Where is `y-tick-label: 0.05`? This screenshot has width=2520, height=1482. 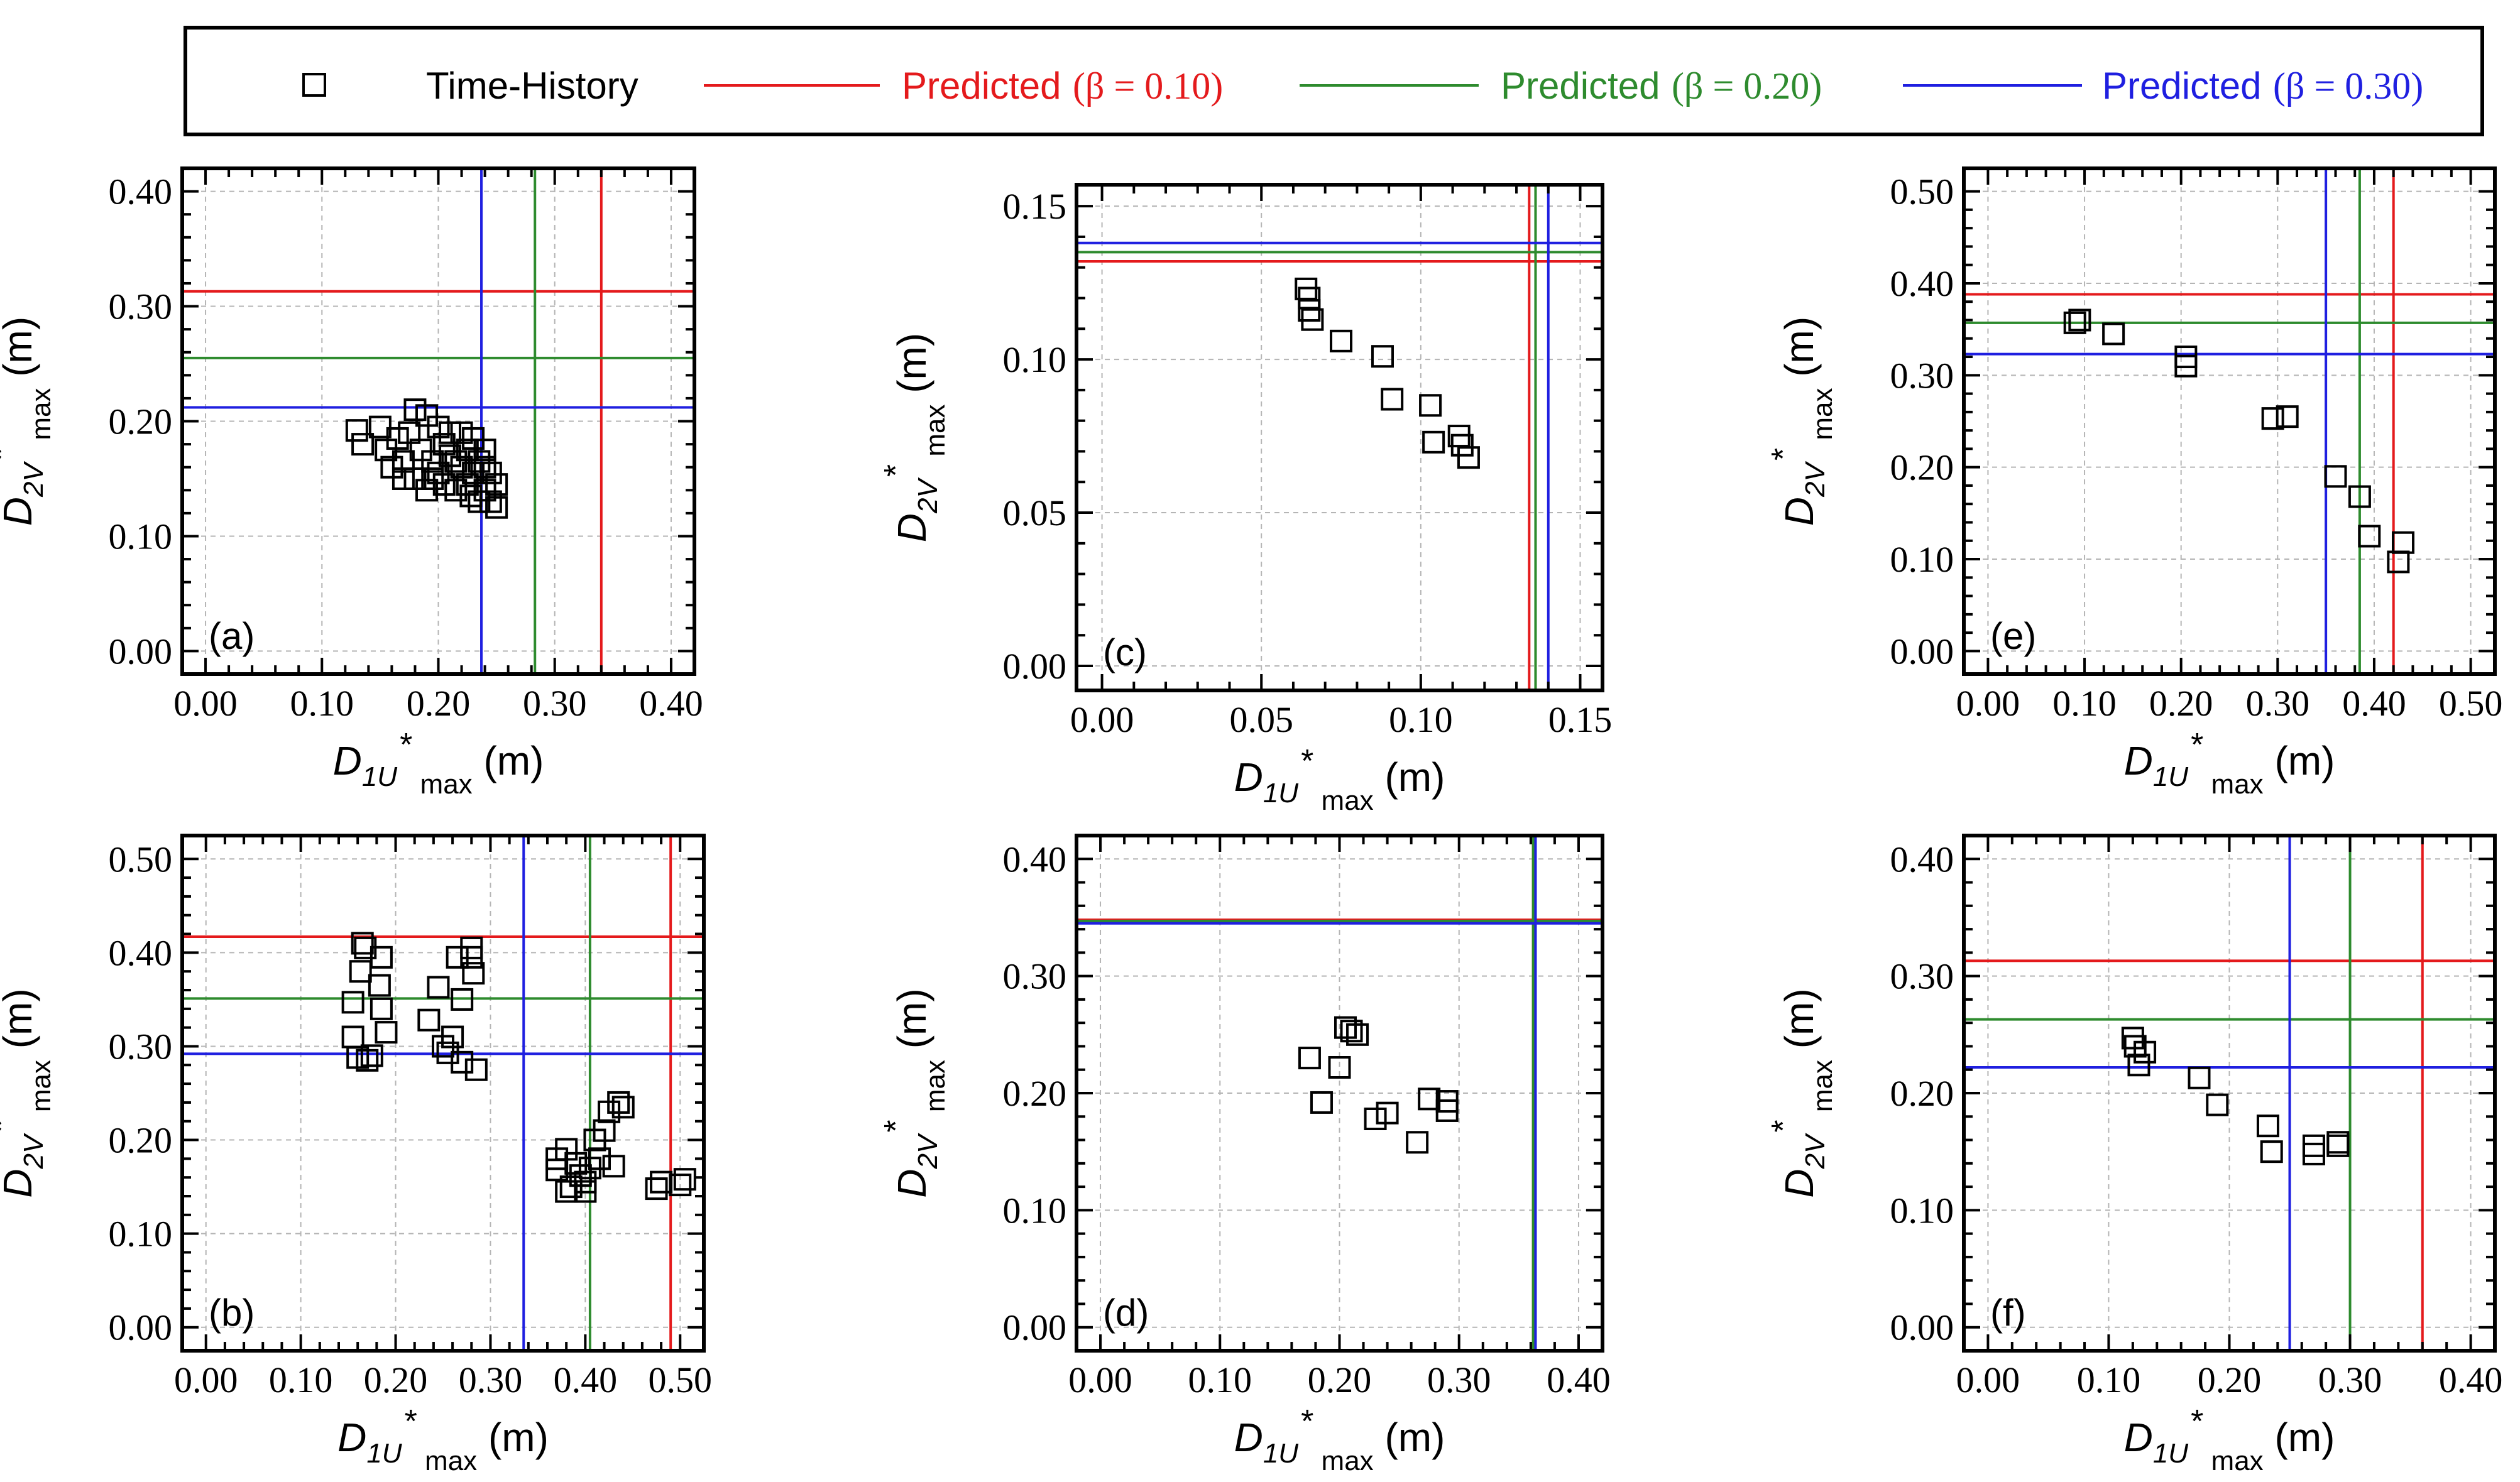
y-tick-label: 0.05 is located at coordinates (1035, 513).